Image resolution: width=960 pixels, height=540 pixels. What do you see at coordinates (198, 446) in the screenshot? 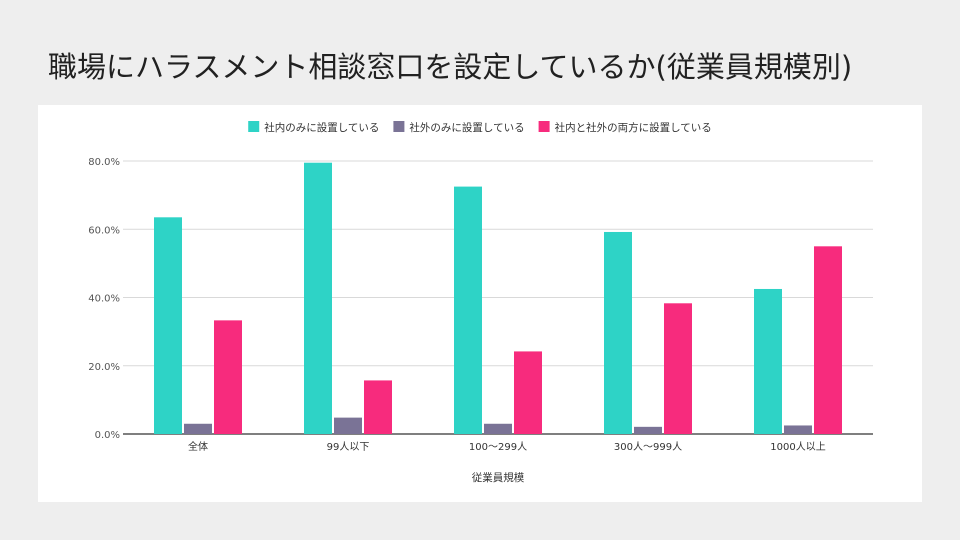
I see `x-tick-label: 全体` at bounding box center [198, 446].